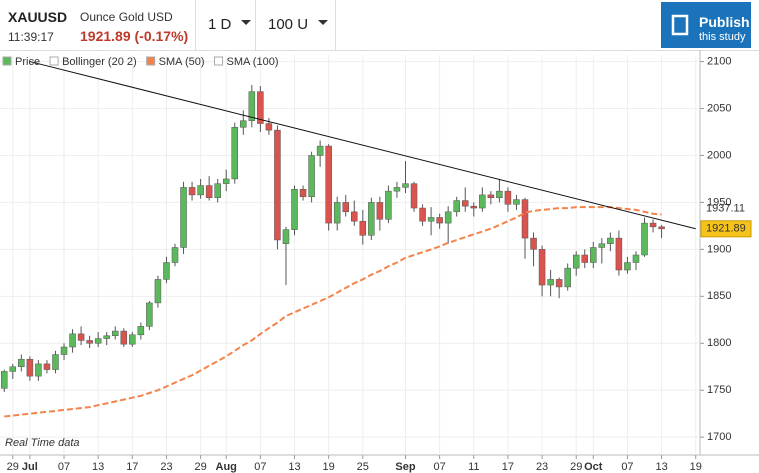 The image size is (759, 473). Describe the element at coordinates (294, 467) in the screenshot. I see `x-tick-label: 13` at that location.